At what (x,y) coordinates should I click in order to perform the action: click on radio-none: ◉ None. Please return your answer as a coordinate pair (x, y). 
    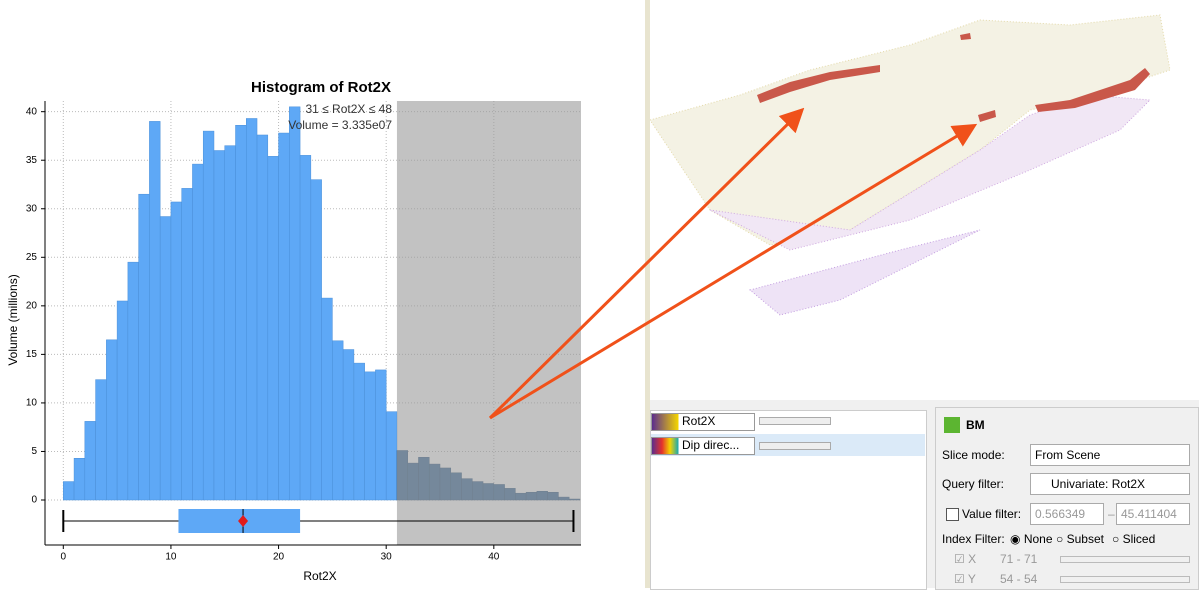
    Looking at the image, I should click on (1031, 539).